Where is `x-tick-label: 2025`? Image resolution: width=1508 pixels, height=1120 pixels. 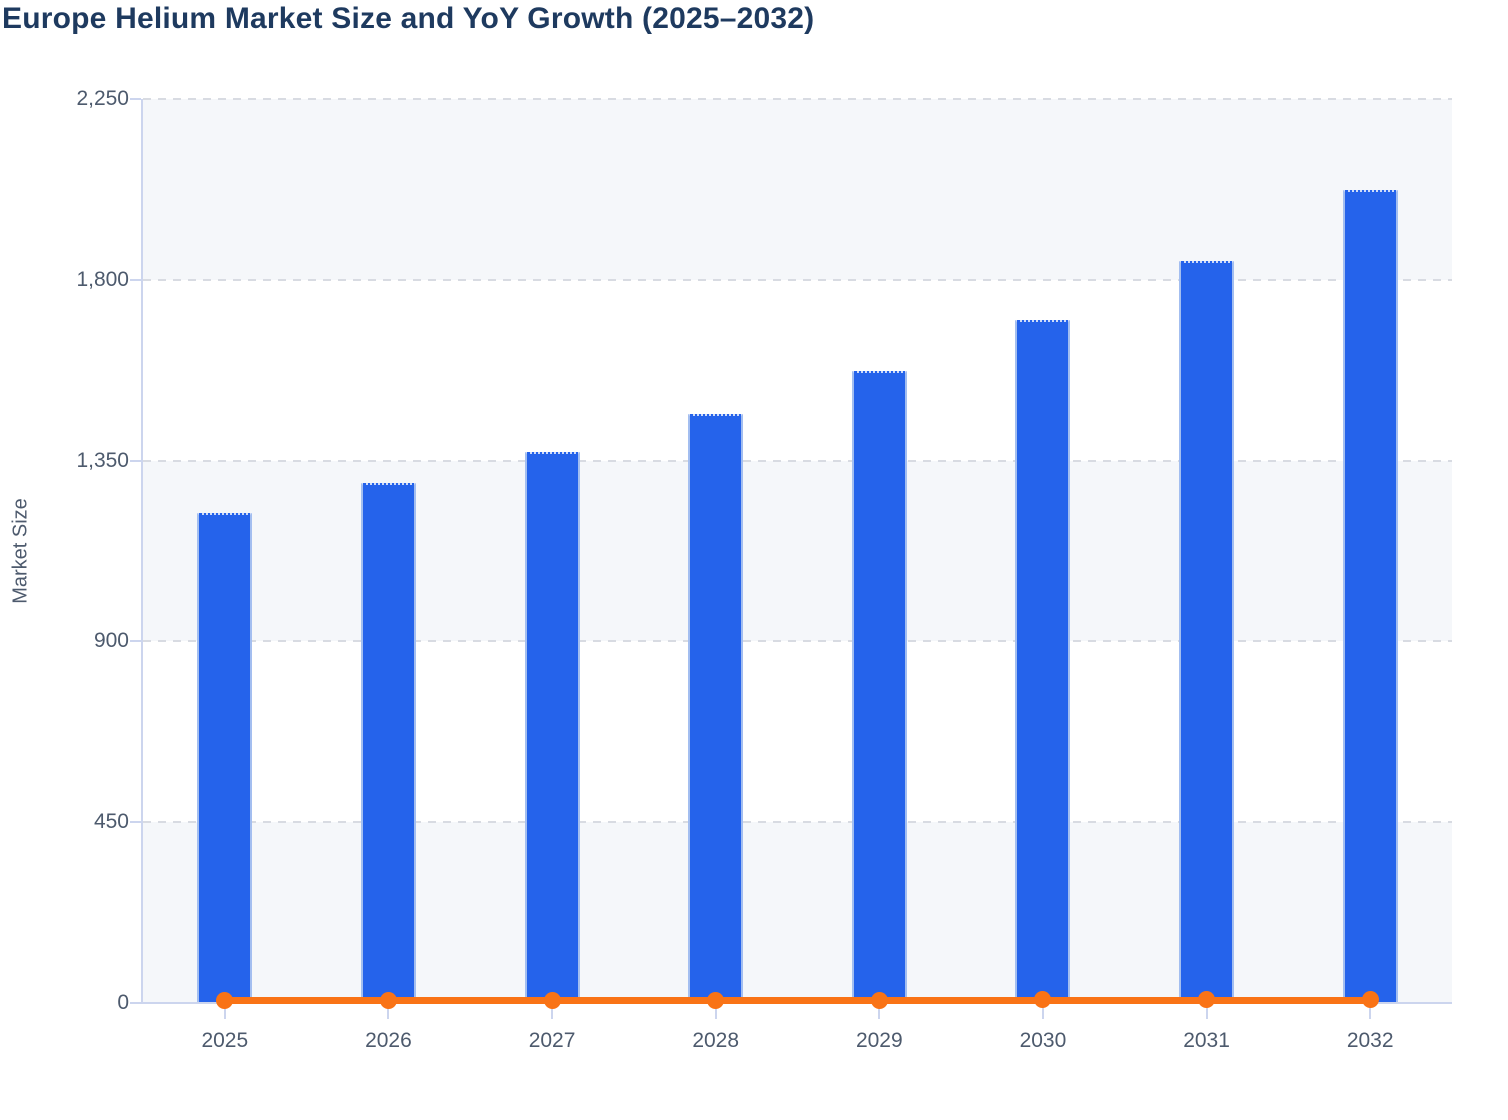 x-tick-label: 2025 is located at coordinates (225, 1040).